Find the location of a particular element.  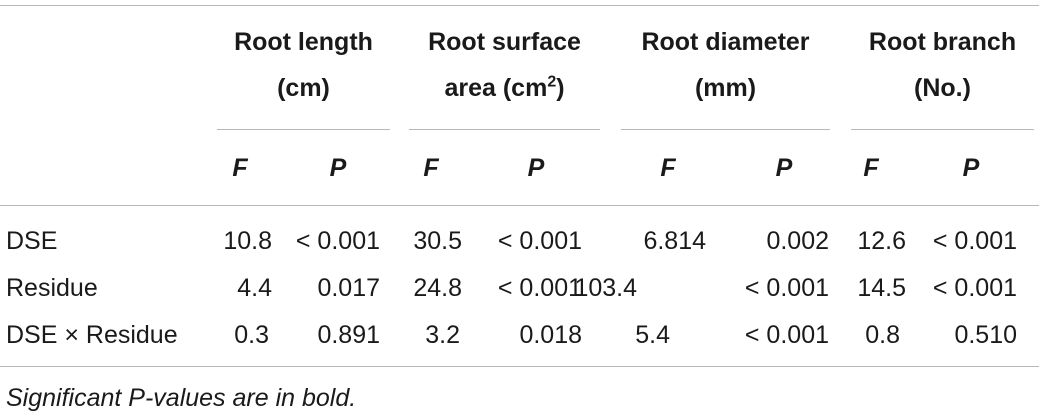

column-header-line1: Root surface is located at coordinates (504, 42).